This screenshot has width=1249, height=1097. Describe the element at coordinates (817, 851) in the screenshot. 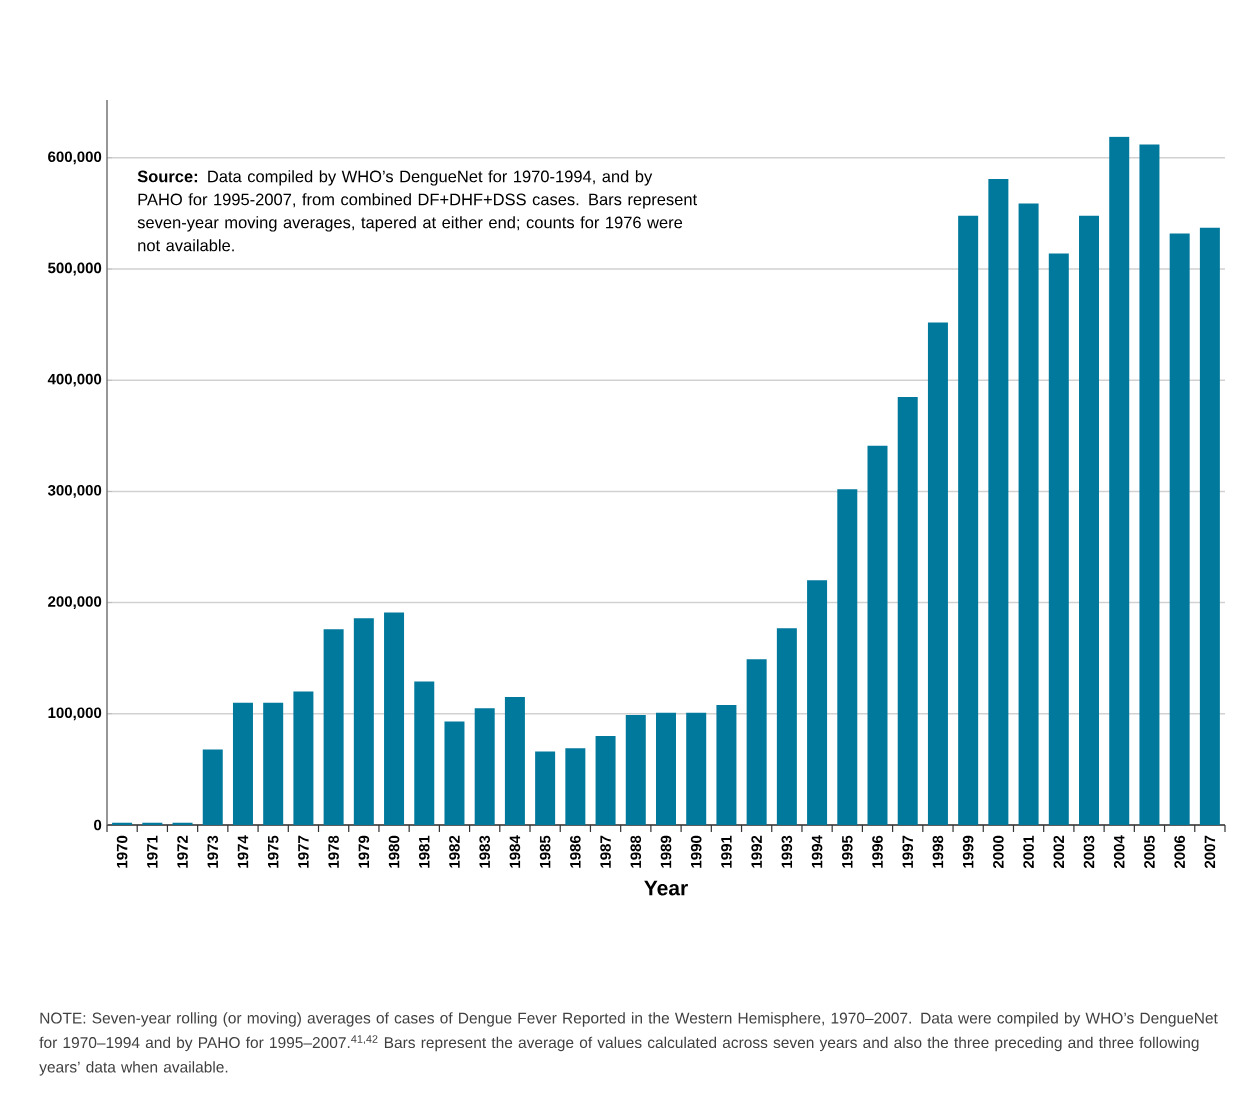

I see `x-tick-label: 1994` at that location.